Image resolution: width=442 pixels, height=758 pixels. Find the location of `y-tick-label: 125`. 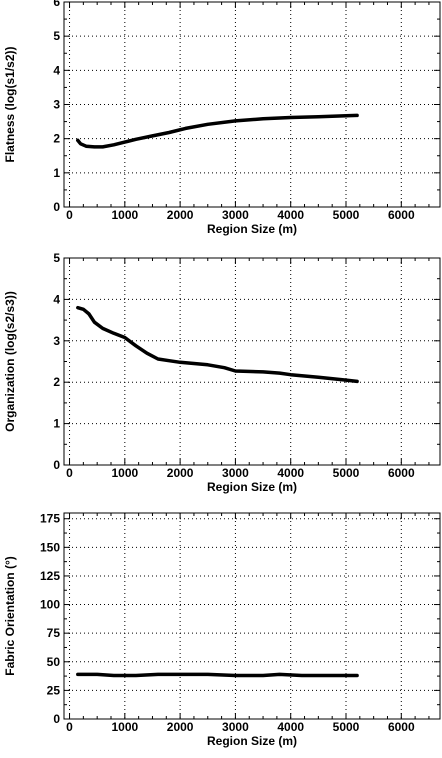

y-tick-label: 125 is located at coordinates (50, 576).